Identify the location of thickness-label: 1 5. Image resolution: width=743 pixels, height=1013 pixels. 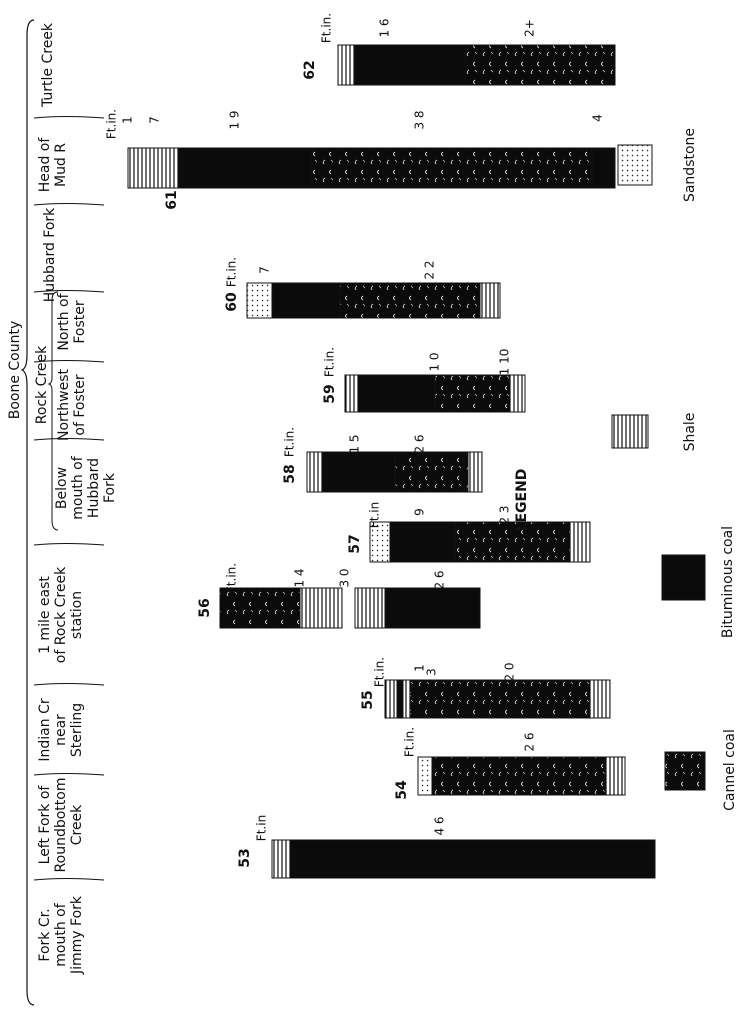
(355, 443).